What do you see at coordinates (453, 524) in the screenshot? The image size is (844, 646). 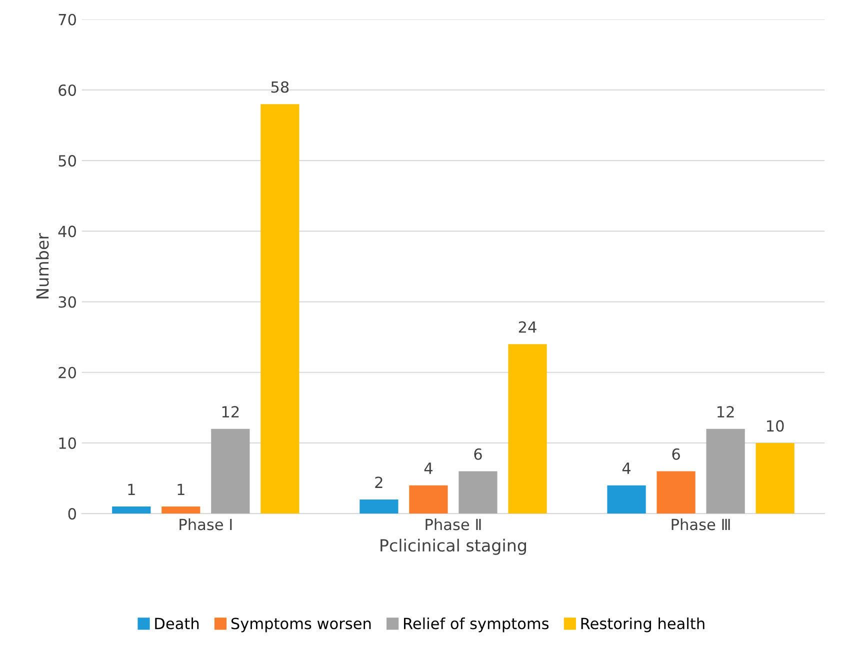 I see `x-tick-label: Phase Ⅱ` at bounding box center [453, 524].